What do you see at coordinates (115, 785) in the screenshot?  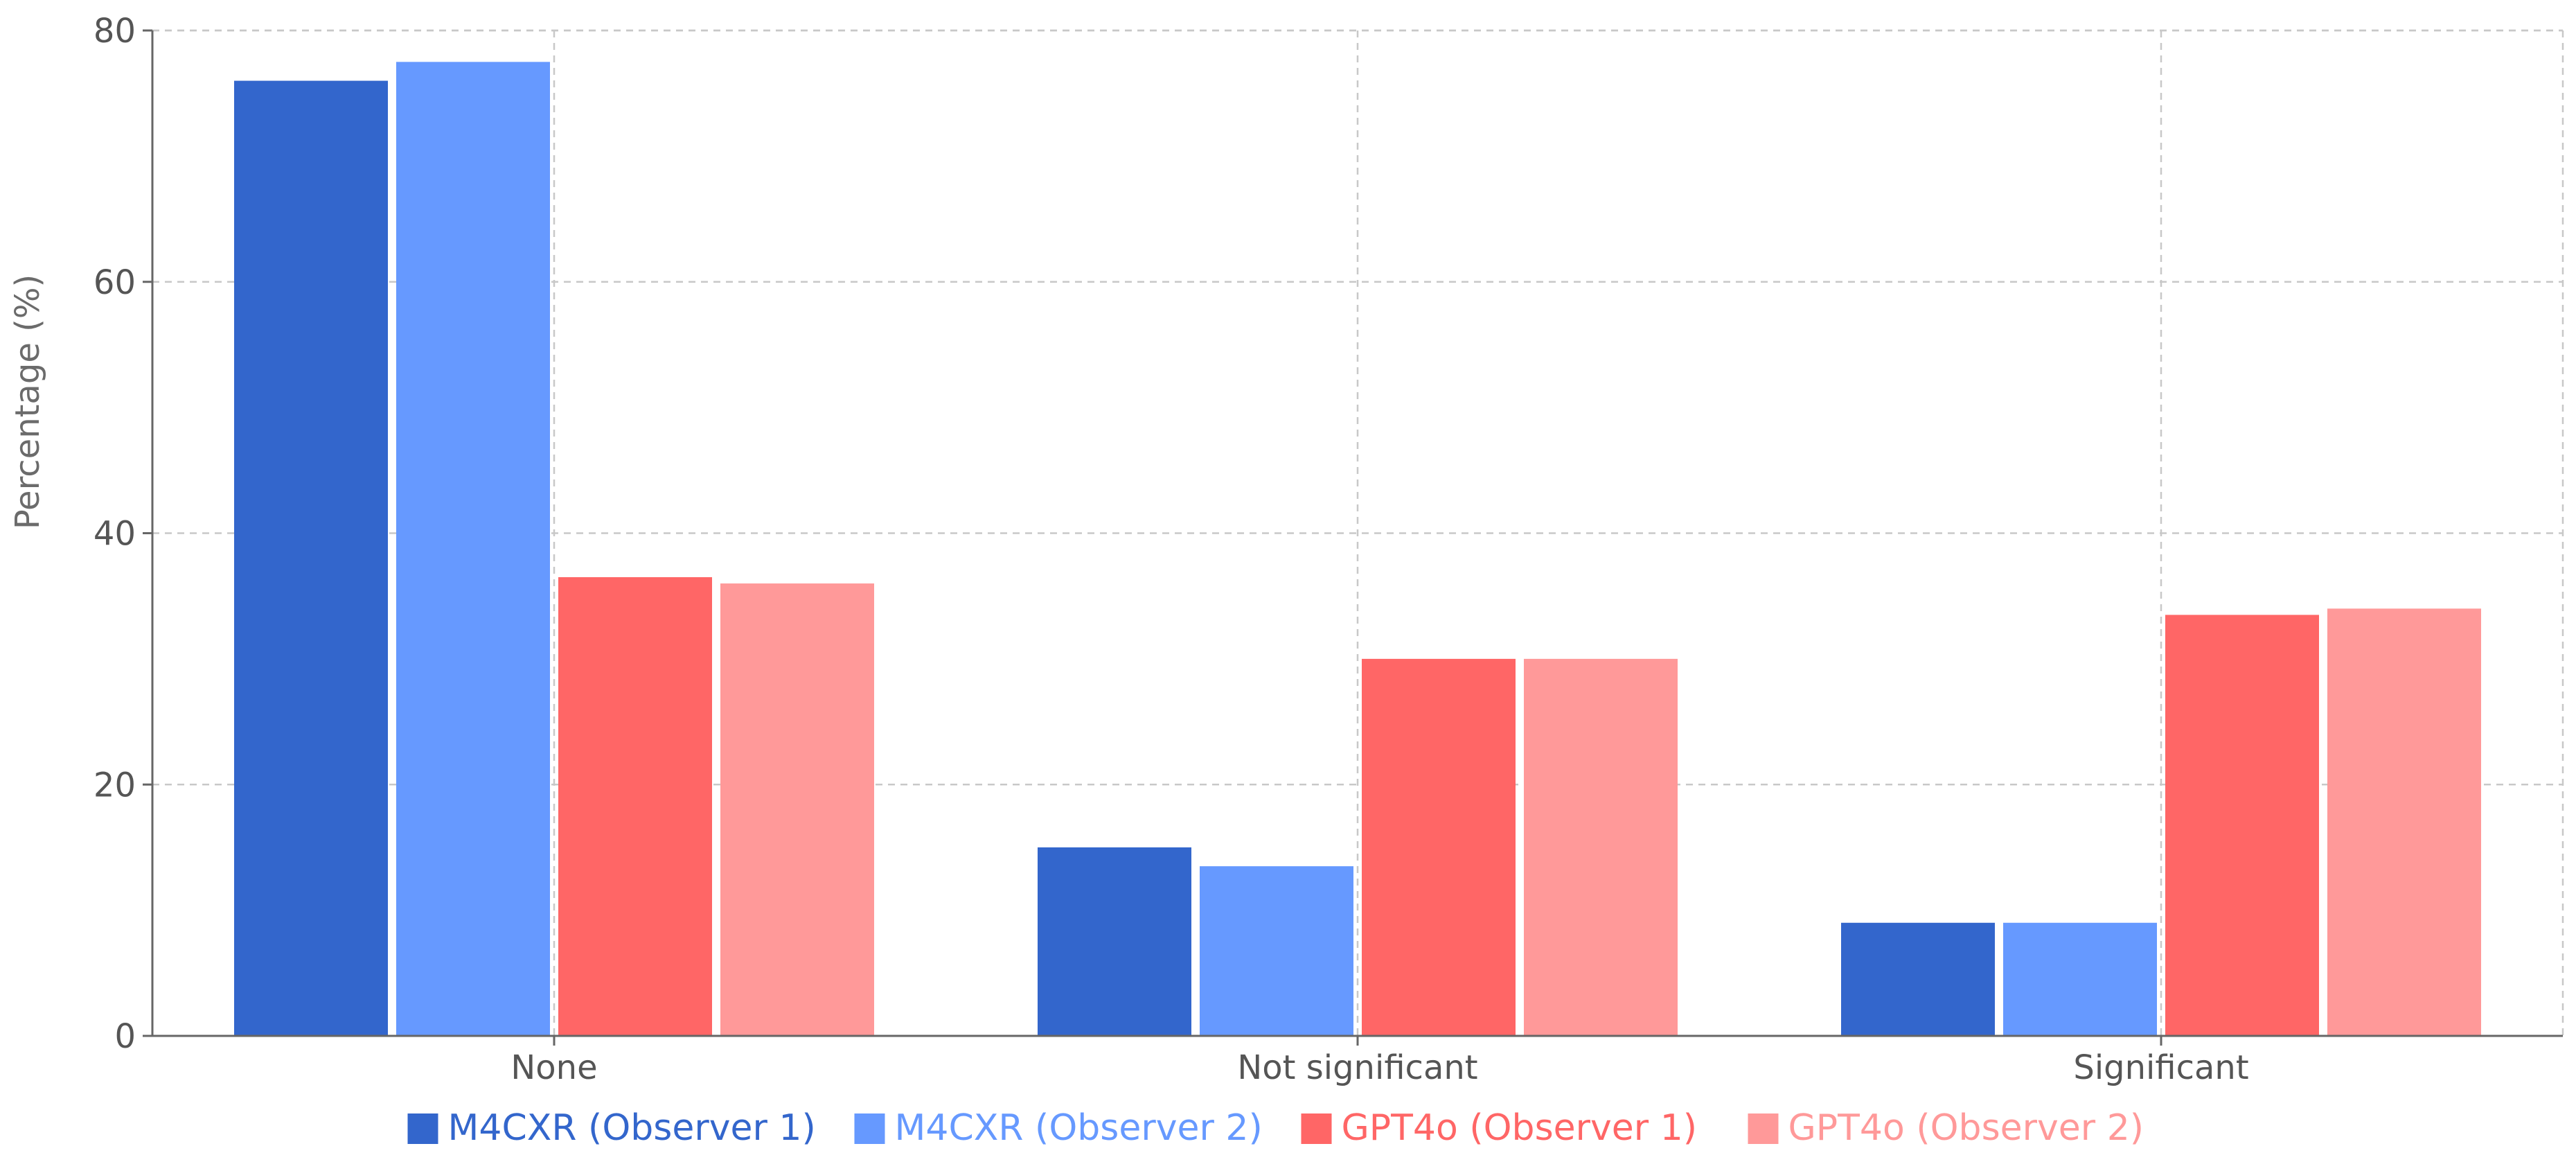 I see `y-tick-label: 20` at bounding box center [115, 785].